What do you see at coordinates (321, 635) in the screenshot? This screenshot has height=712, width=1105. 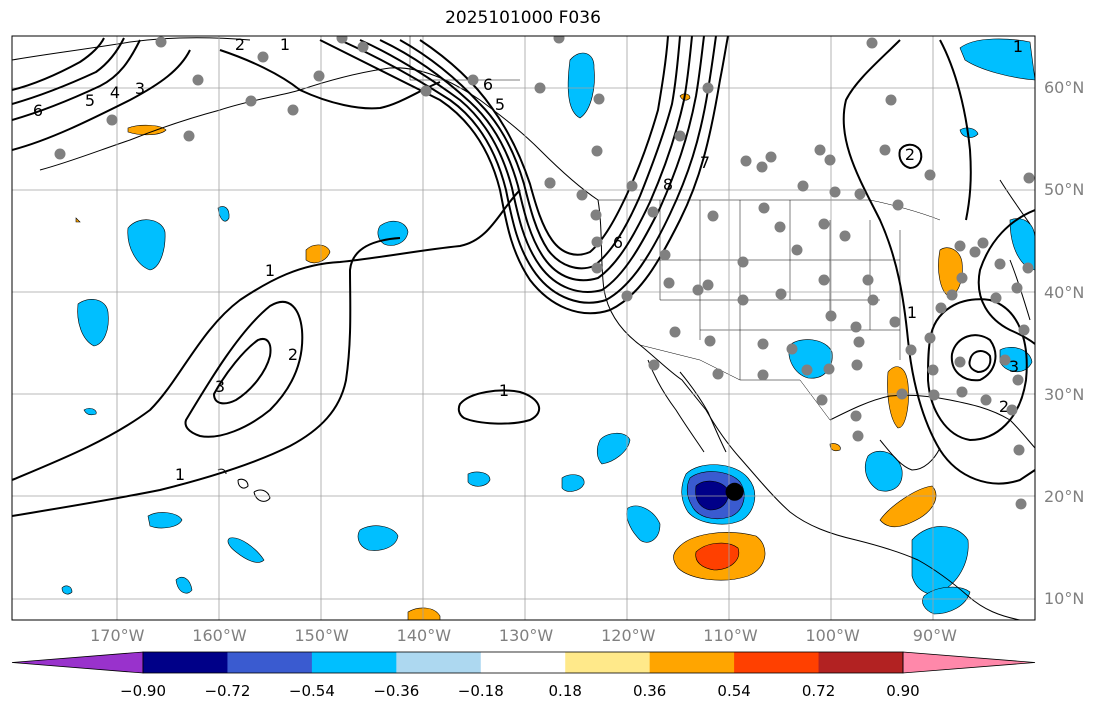 I see `longitude-label: 150°W` at bounding box center [321, 635].